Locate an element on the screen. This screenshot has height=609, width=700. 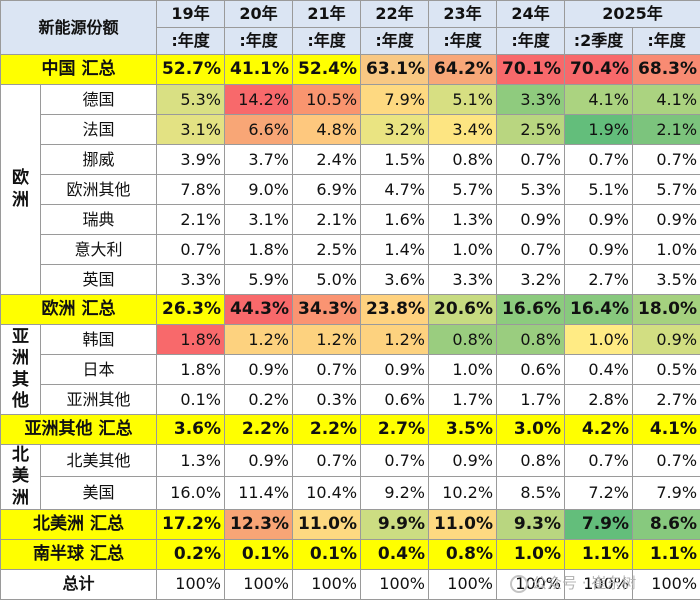
share-value: 16.4% is located at coordinates (599, 309).